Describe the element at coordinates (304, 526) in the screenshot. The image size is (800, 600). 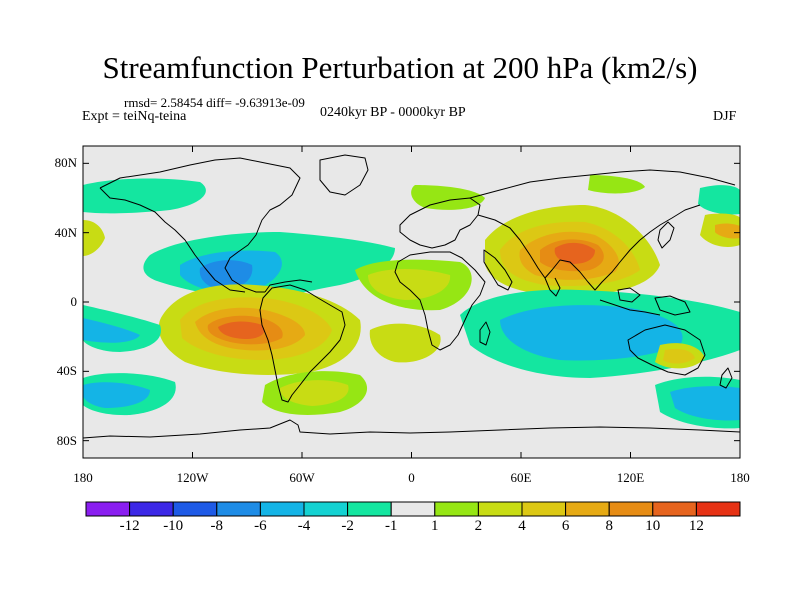
I see `colorbar-label: -4` at that location.